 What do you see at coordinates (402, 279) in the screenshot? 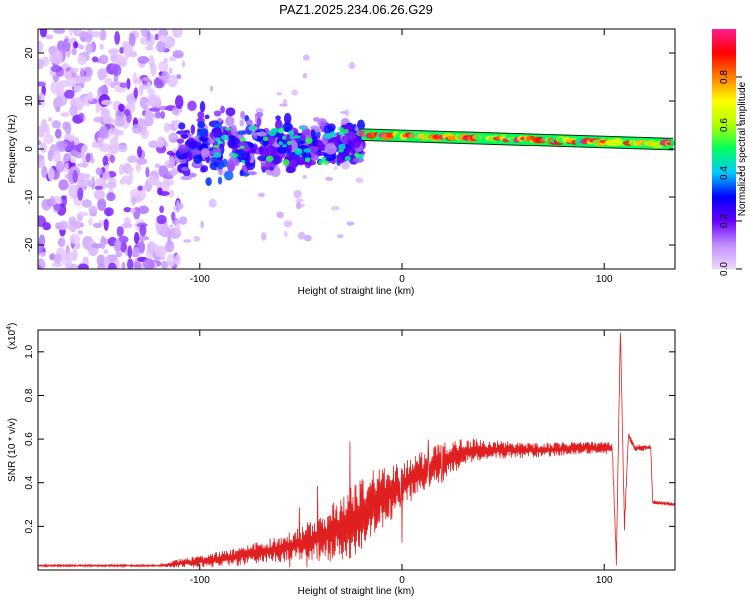
I see `x-tick-label: 0` at bounding box center [402, 279].